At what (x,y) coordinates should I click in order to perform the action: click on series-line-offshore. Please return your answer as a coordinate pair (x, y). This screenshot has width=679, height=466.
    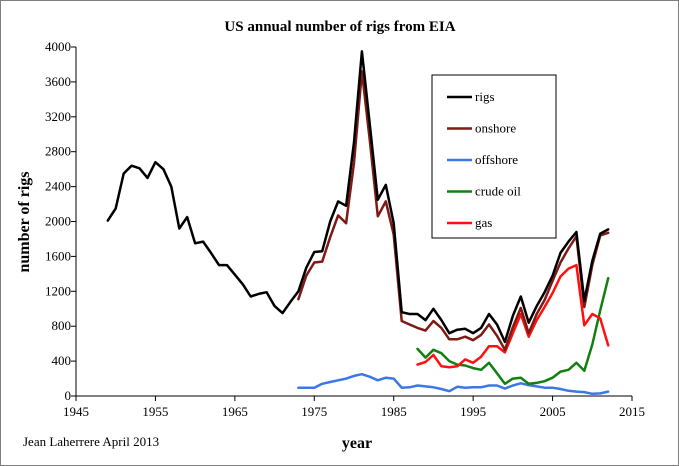
    Looking at the image, I should click on (453, 384).